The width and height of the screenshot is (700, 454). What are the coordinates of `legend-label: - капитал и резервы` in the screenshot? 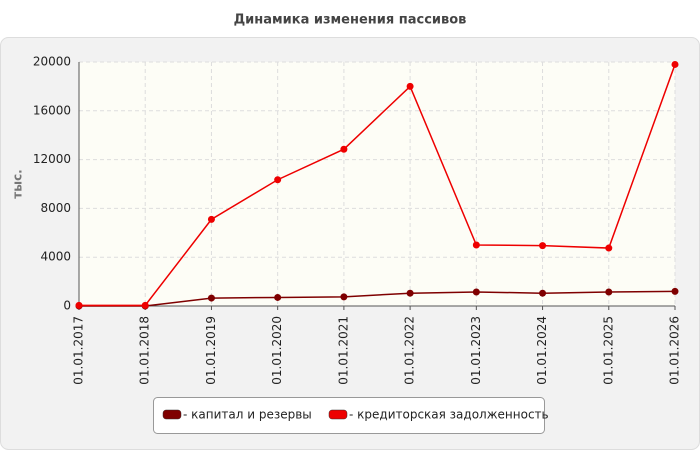 It's located at (247, 415).